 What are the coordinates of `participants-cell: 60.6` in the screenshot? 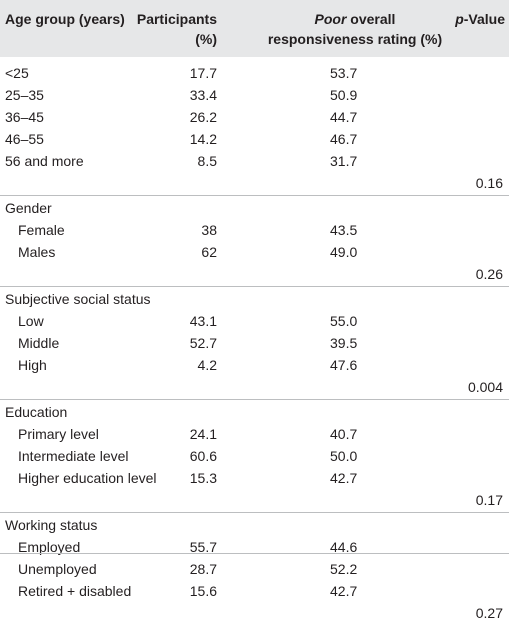 It's located at (203, 456).